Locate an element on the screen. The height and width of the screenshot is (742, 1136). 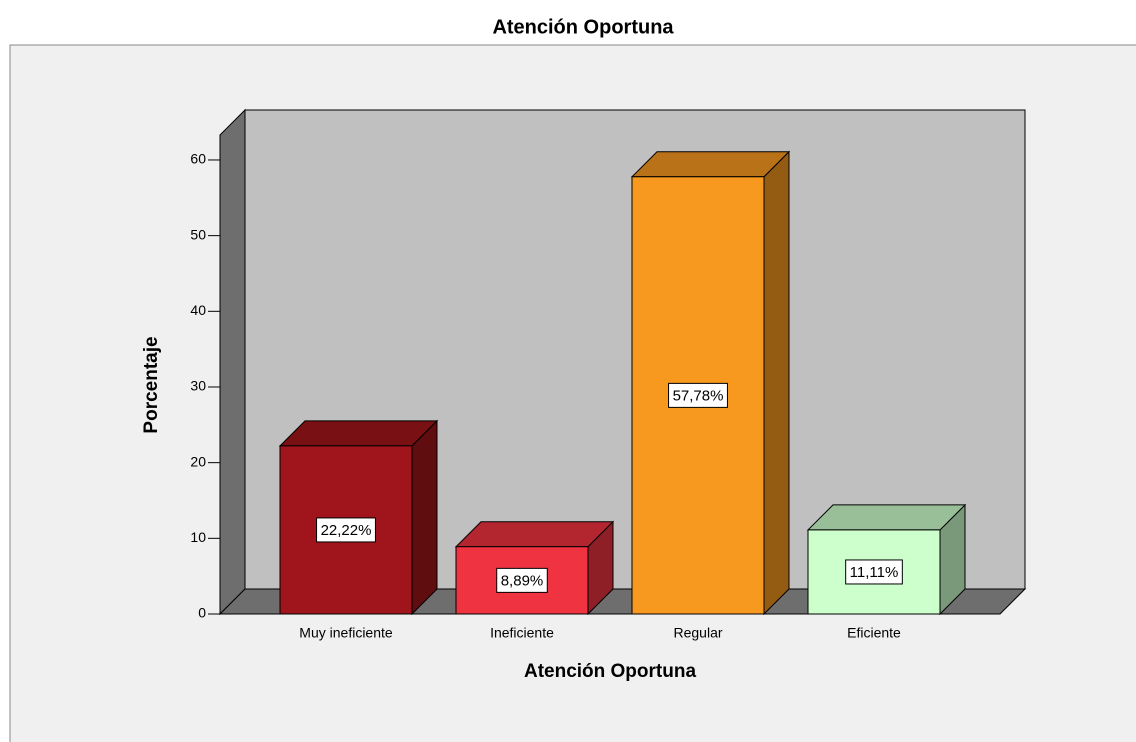
y-axis-label: Porcentaje is located at coordinates (151, 384).